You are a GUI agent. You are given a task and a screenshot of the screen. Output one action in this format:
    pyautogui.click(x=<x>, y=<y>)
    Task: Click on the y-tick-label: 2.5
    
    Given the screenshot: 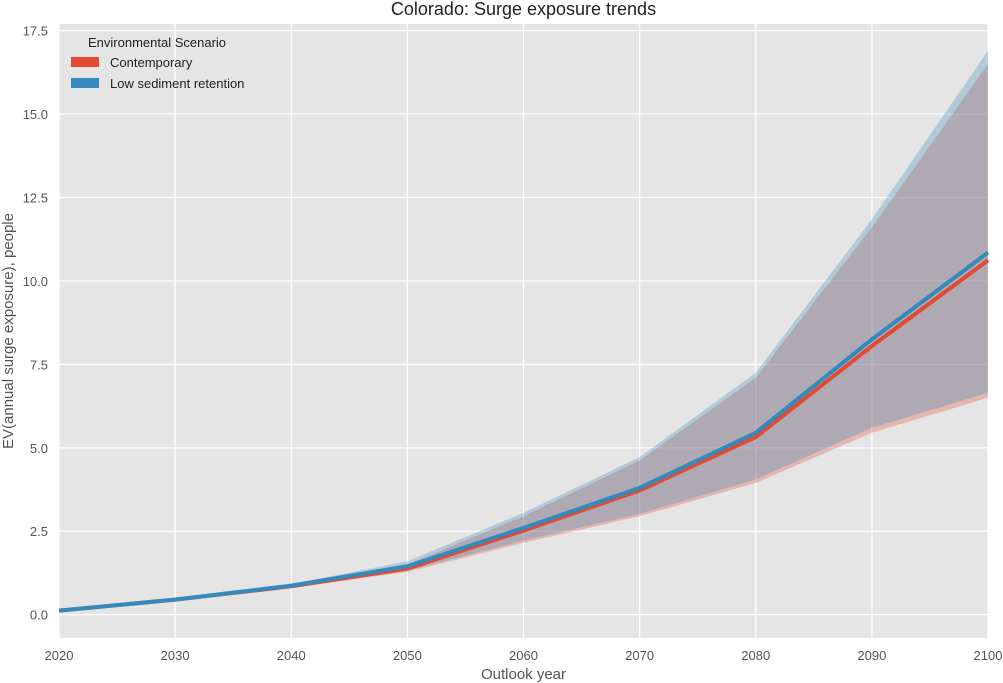 What is the action you would take?
    pyautogui.click(x=39, y=531)
    